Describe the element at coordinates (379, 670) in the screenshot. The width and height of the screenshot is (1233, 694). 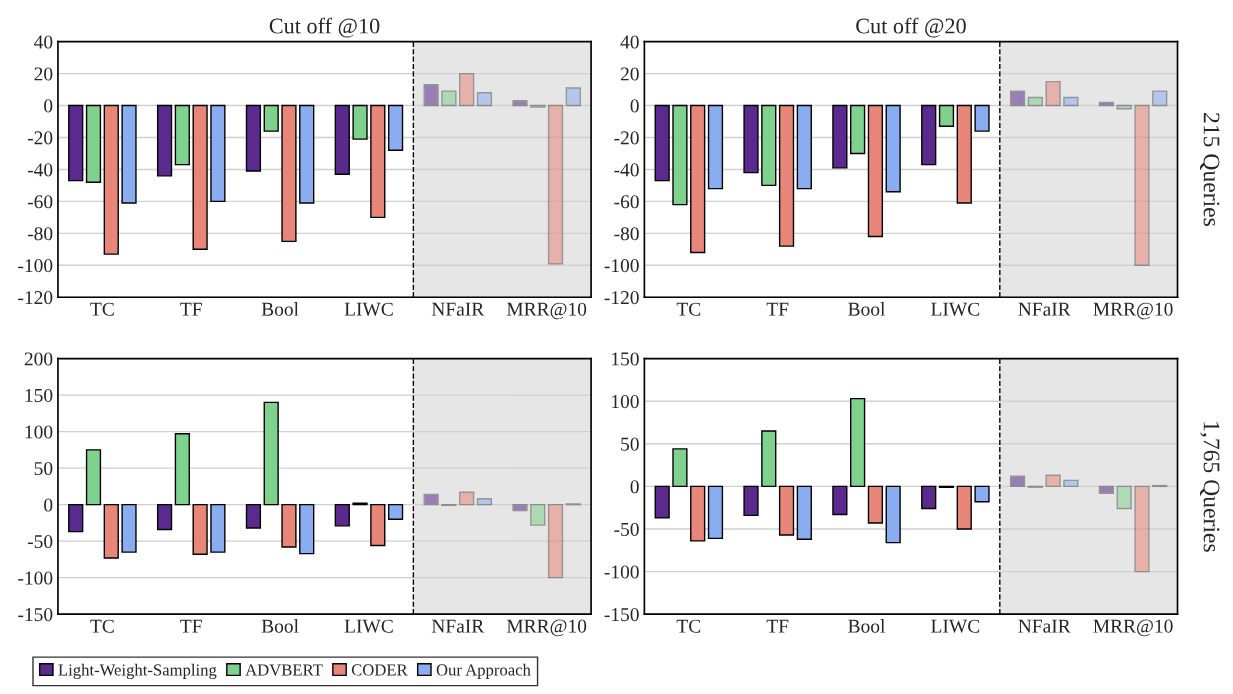
I see `legend-label: CODER` at that location.